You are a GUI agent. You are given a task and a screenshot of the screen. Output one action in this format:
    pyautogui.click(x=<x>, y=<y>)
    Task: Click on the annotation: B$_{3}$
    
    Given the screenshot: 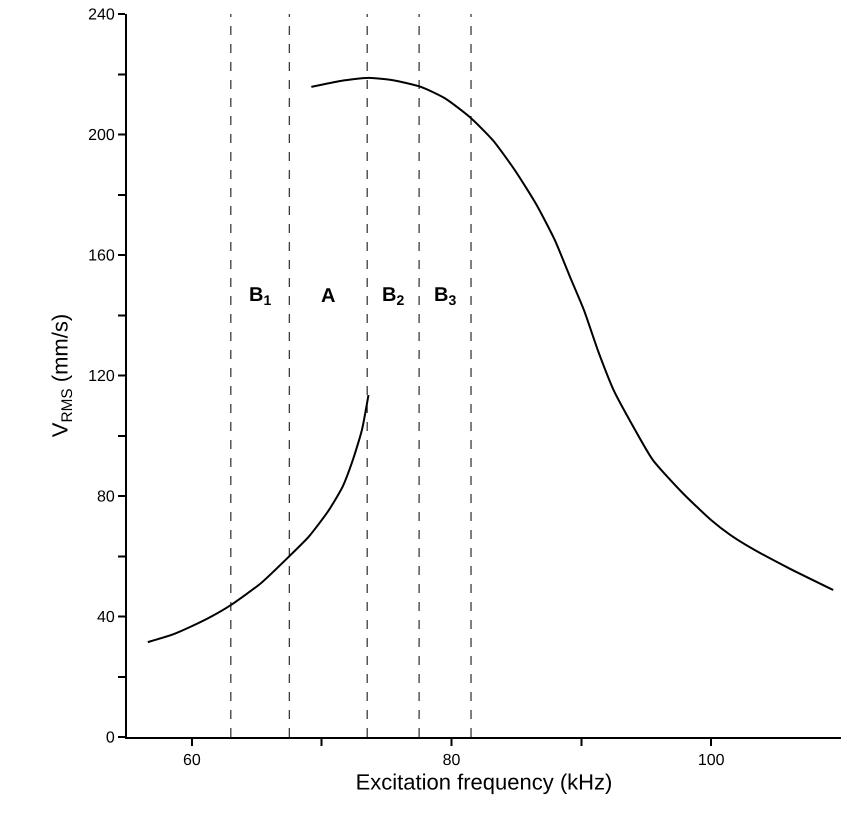 What is the action you would take?
    pyautogui.click(x=445, y=296)
    